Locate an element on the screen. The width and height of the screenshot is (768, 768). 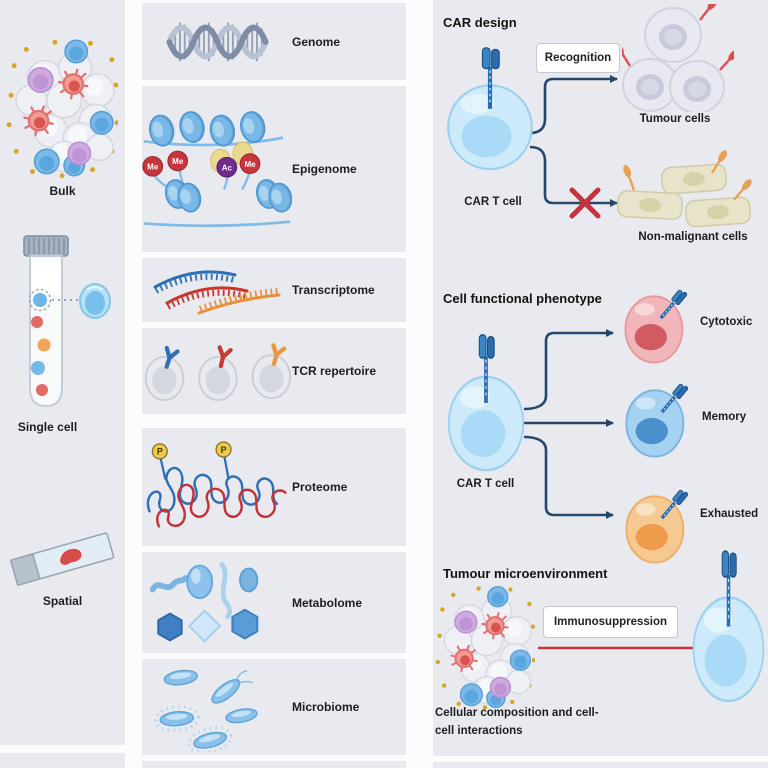
proteome-row: P P Proteome is located at coordinates (274, 487).